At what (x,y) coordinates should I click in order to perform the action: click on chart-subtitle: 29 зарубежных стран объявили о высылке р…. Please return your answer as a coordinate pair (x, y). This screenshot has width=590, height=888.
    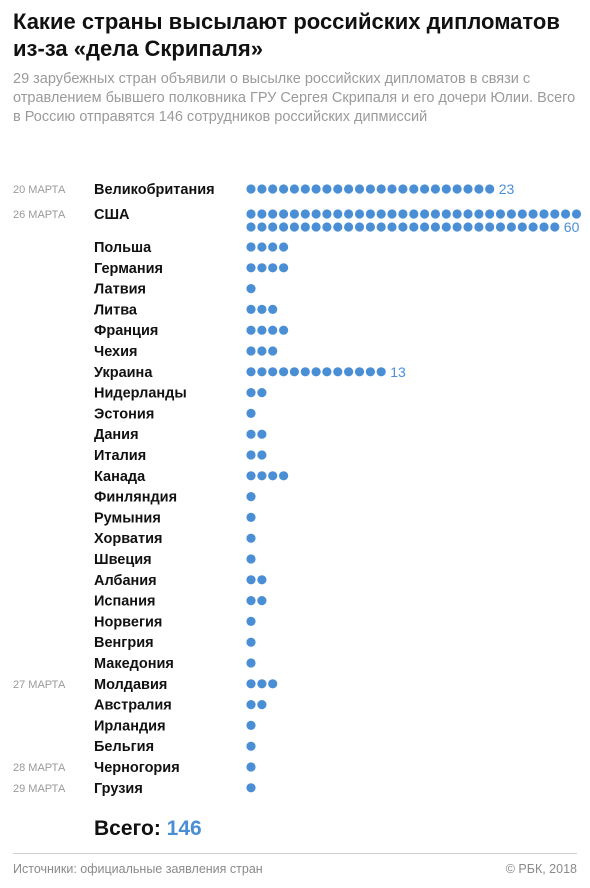
    Looking at the image, I should click on (294, 98).